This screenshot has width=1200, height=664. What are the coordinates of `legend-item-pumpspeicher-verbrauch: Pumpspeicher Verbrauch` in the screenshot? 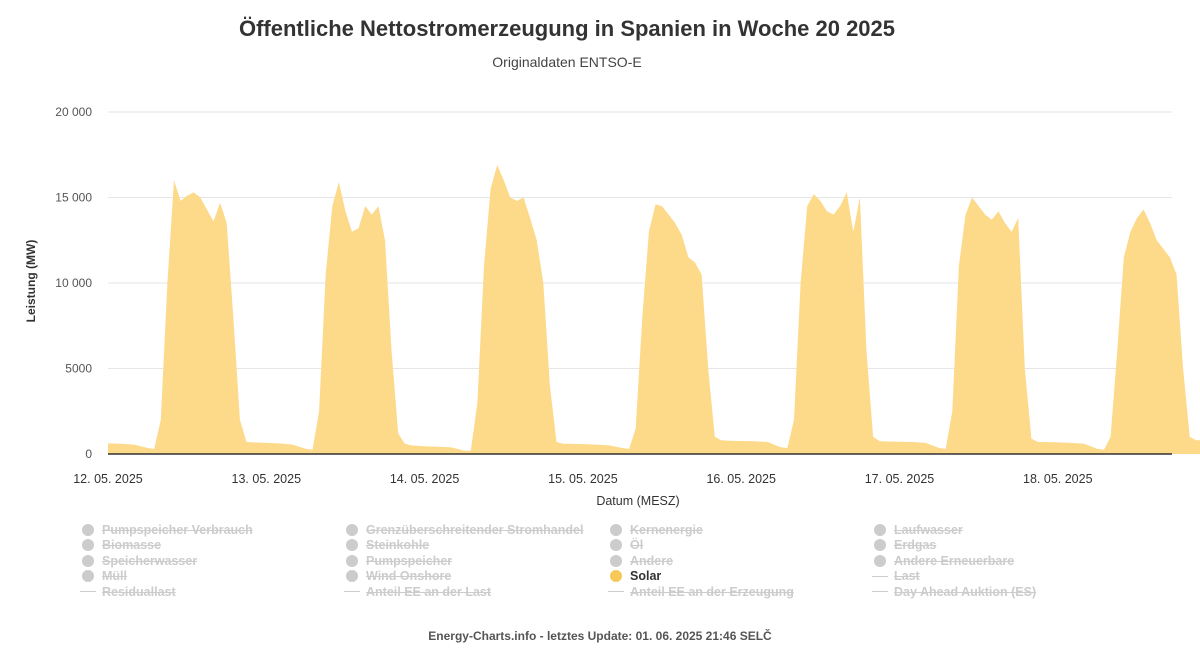 It's located at (212, 530).